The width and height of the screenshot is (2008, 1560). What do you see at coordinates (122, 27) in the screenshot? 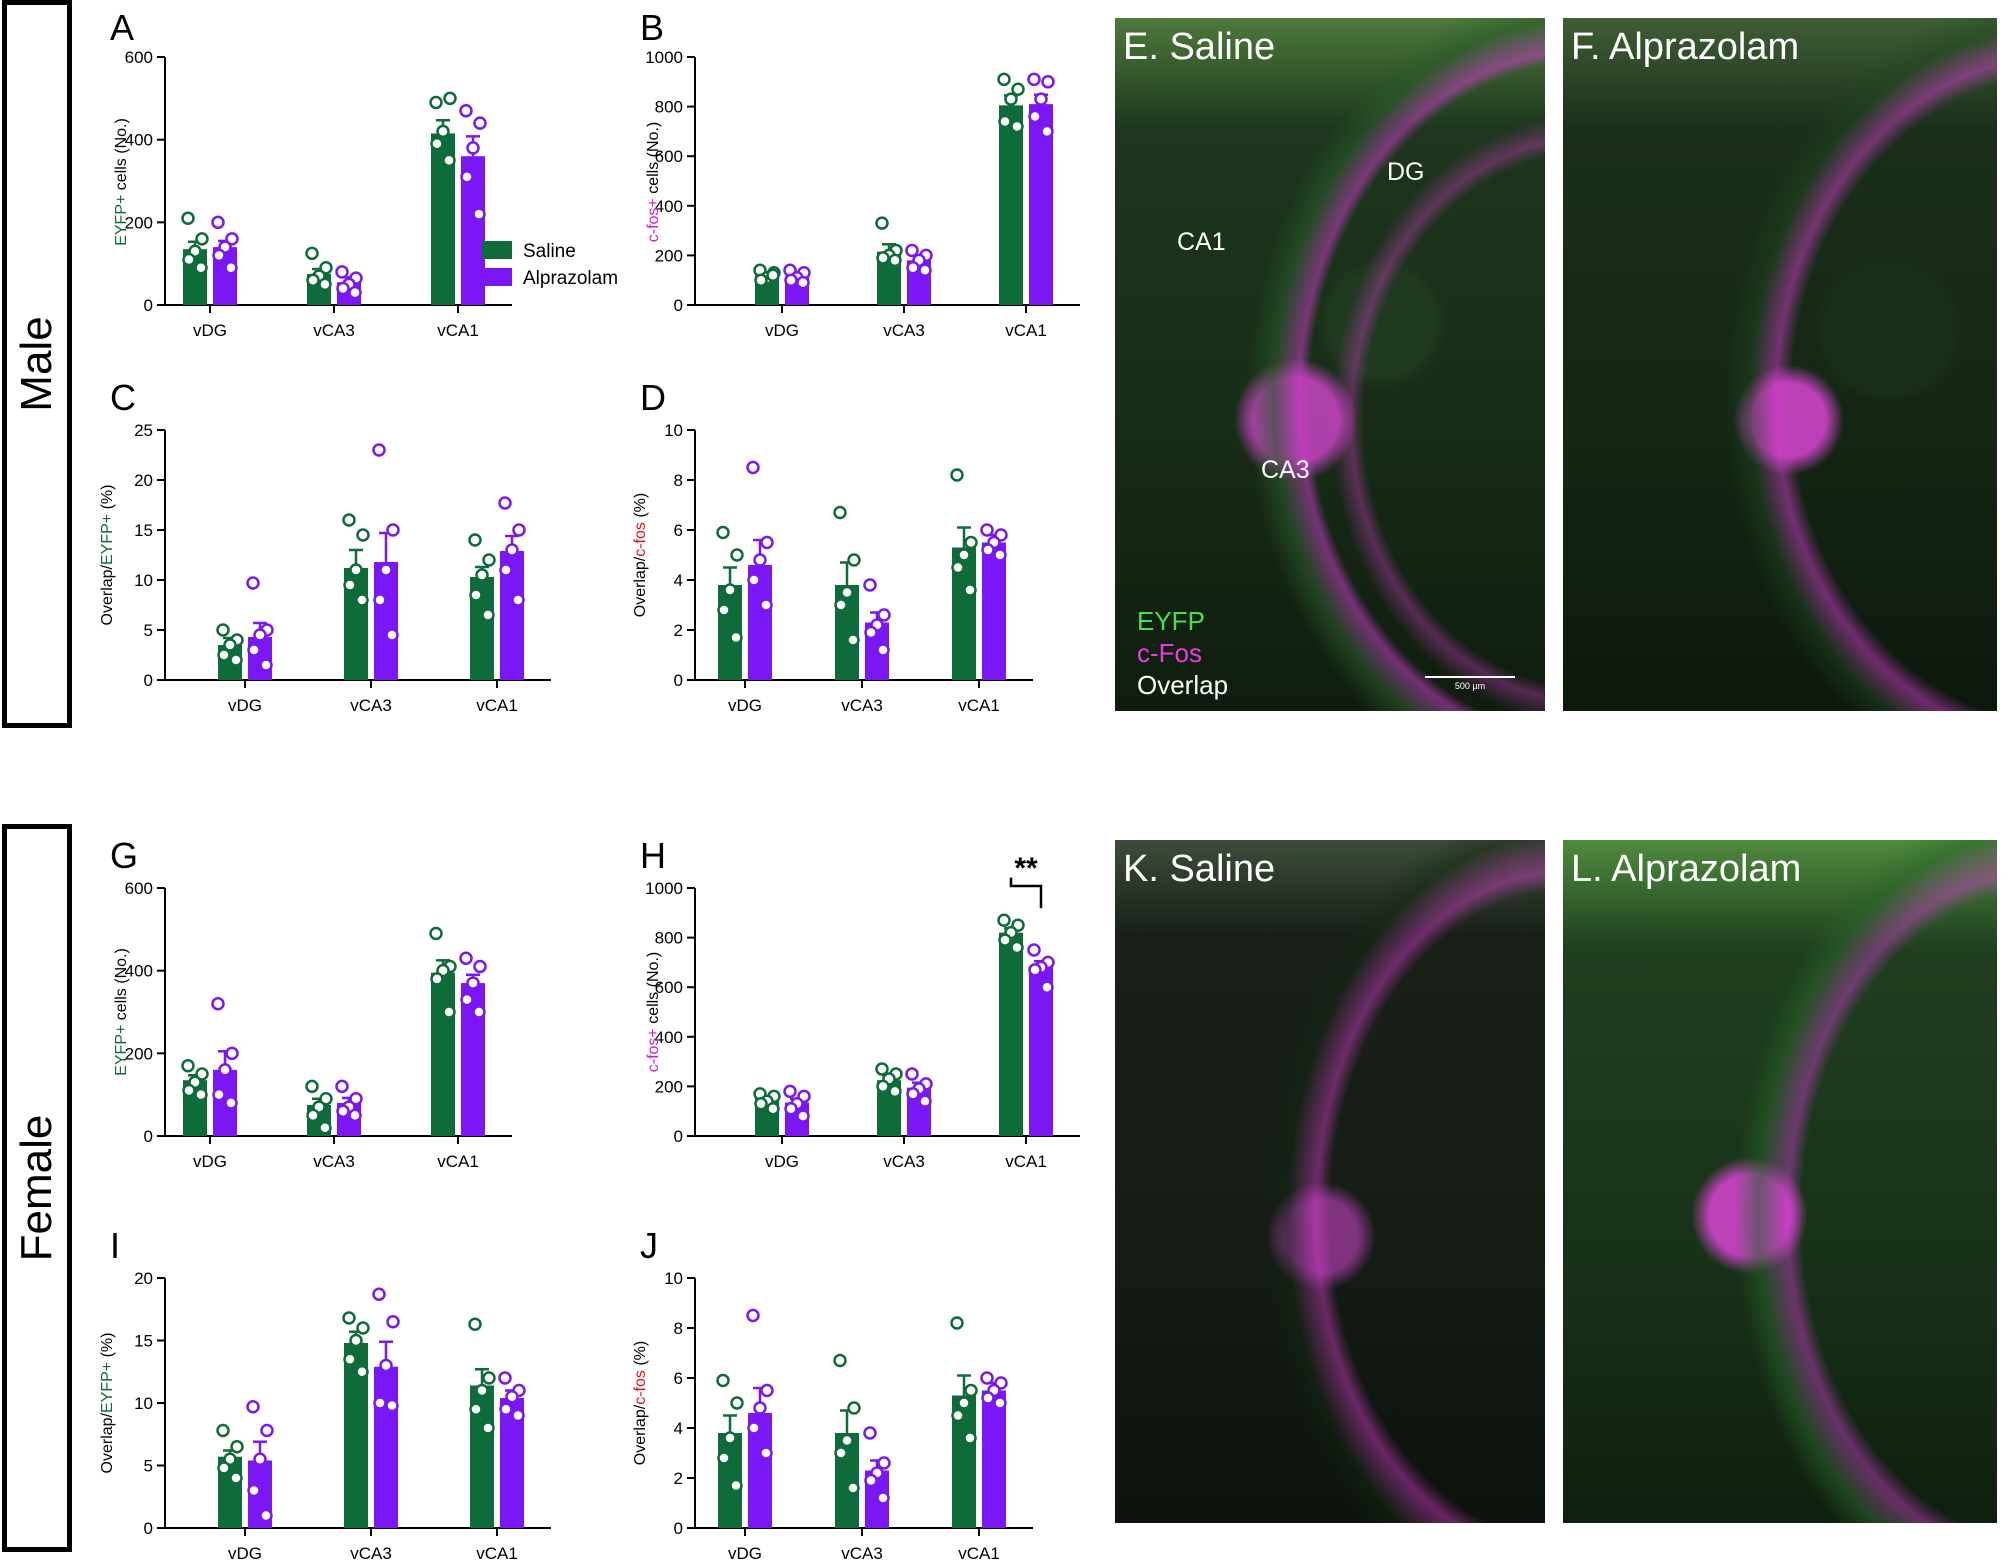
I see `panel-letter: A` at bounding box center [122, 27].